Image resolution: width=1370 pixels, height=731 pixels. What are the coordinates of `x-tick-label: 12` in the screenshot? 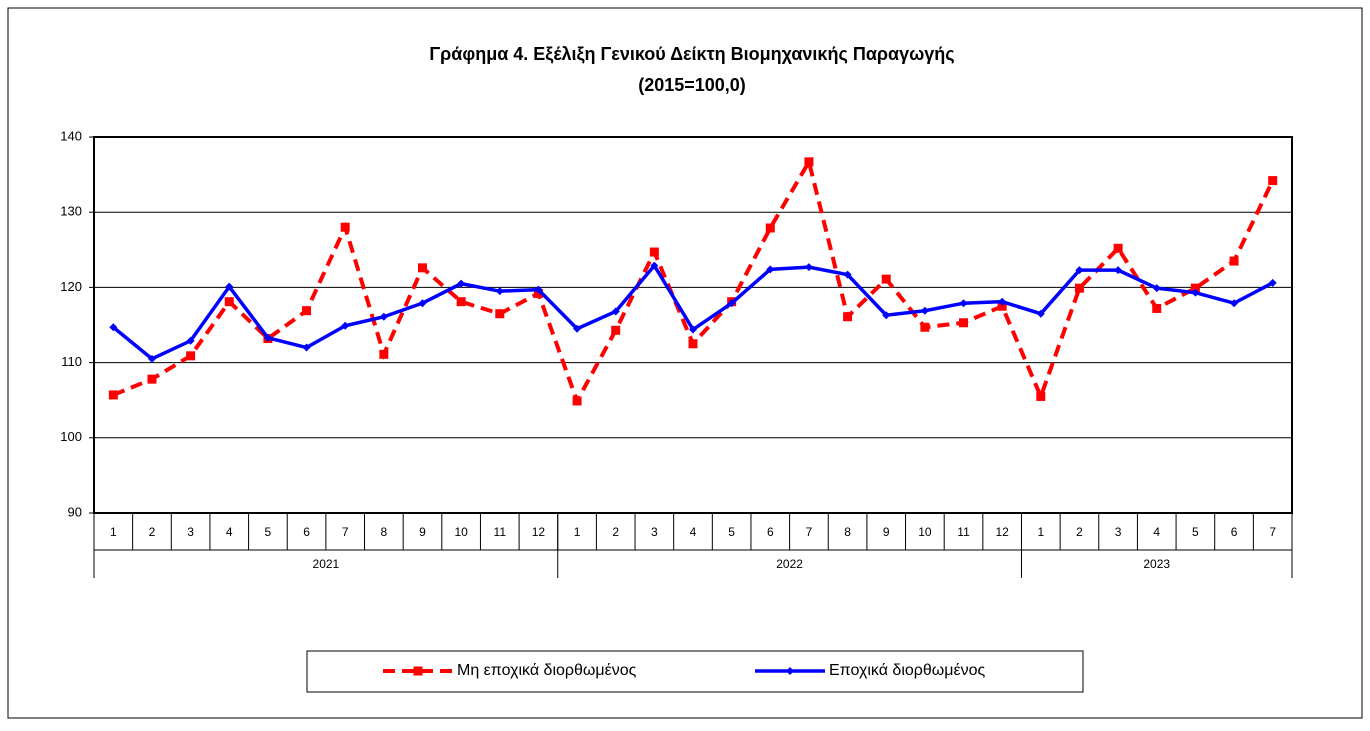 It's located at (1002, 532).